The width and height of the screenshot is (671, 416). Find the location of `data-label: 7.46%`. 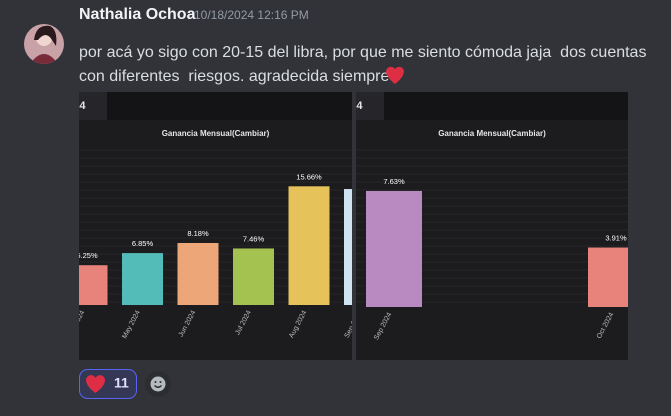

data-label: 7.46% is located at coordinates (254, 238).